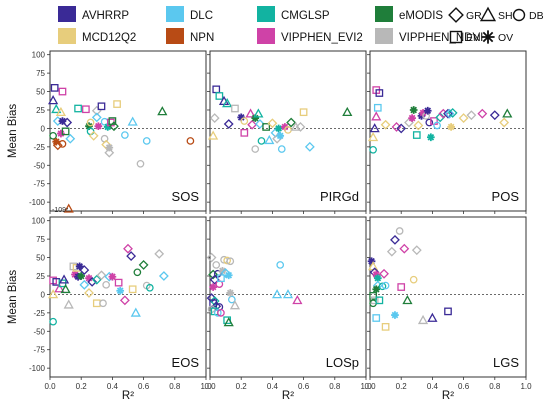 The height and width of the screenshot is (404, 550). What do you see at coordinates (149, 287) in the screenshot?
I see `point-cmglsp-circle` at bounding box center [149, 287].